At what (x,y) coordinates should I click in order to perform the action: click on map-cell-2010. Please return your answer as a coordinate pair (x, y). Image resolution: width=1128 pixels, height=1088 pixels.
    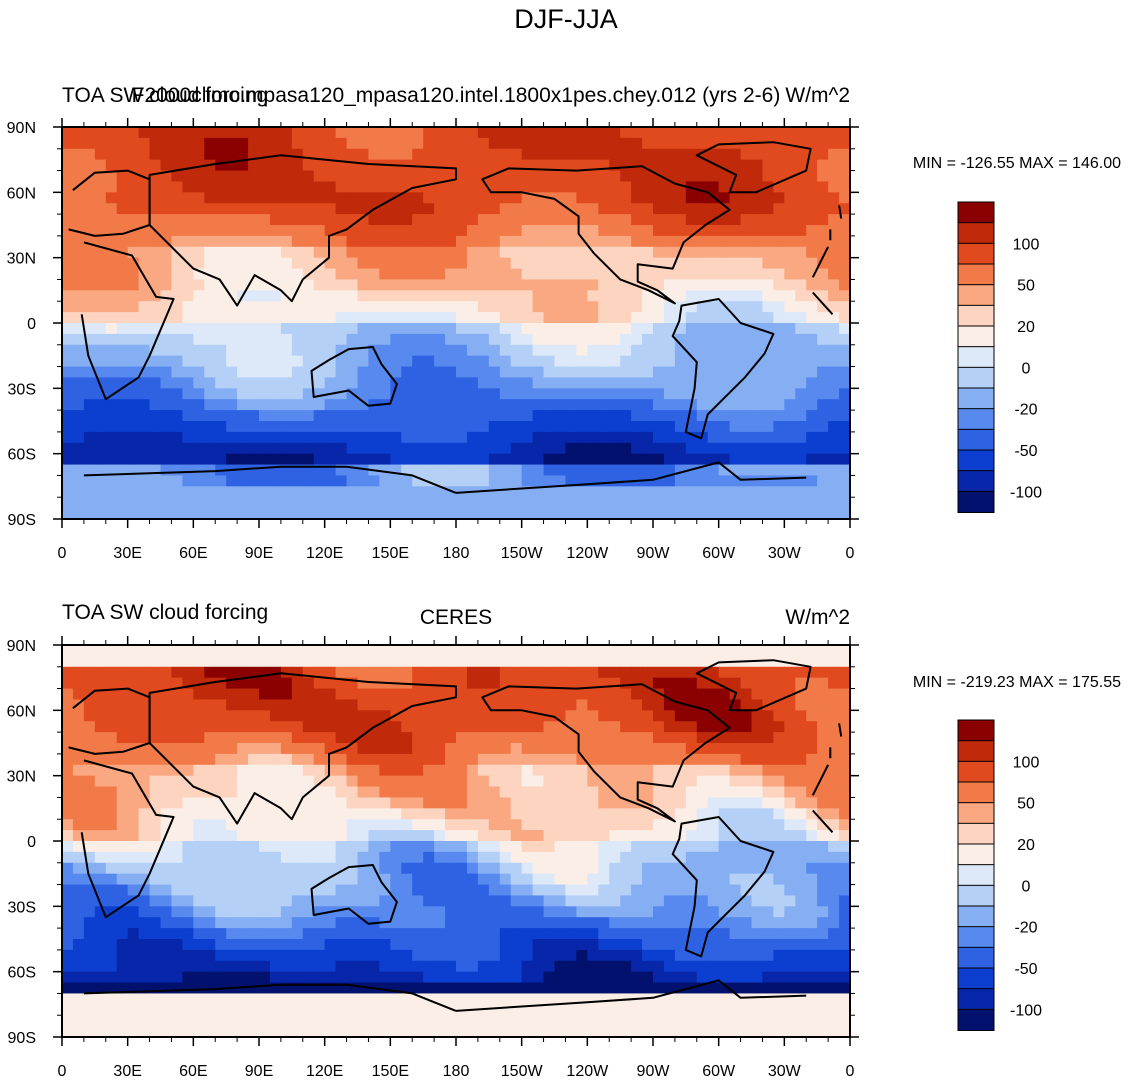
    Looking at the image, I should click on (790, 944).